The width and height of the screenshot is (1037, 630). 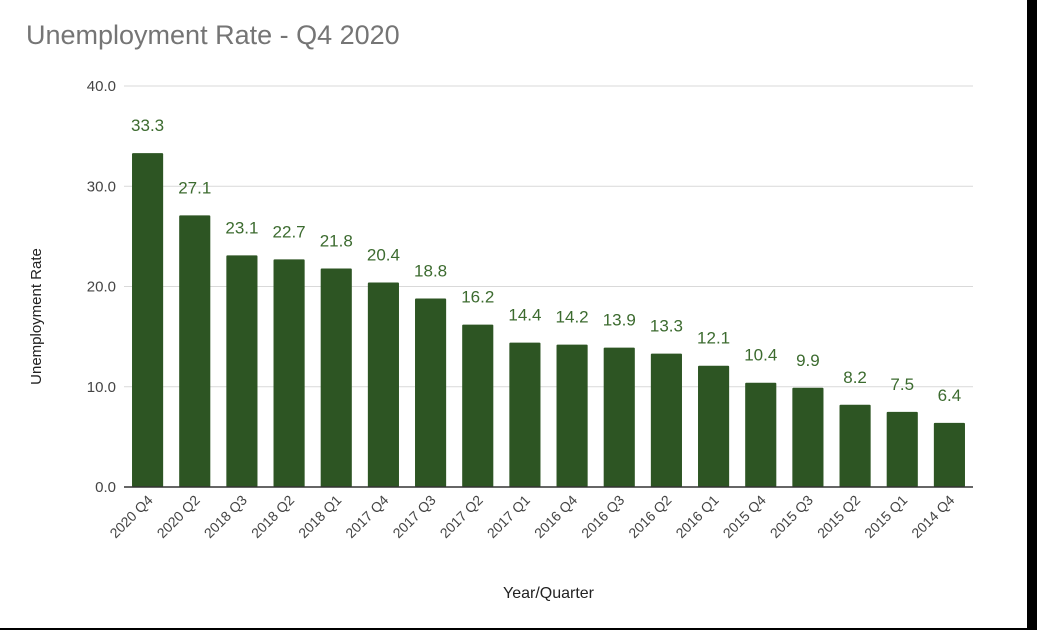 I want to click on x-tick-label: 2015 Q1, so click(x=885, y=516).